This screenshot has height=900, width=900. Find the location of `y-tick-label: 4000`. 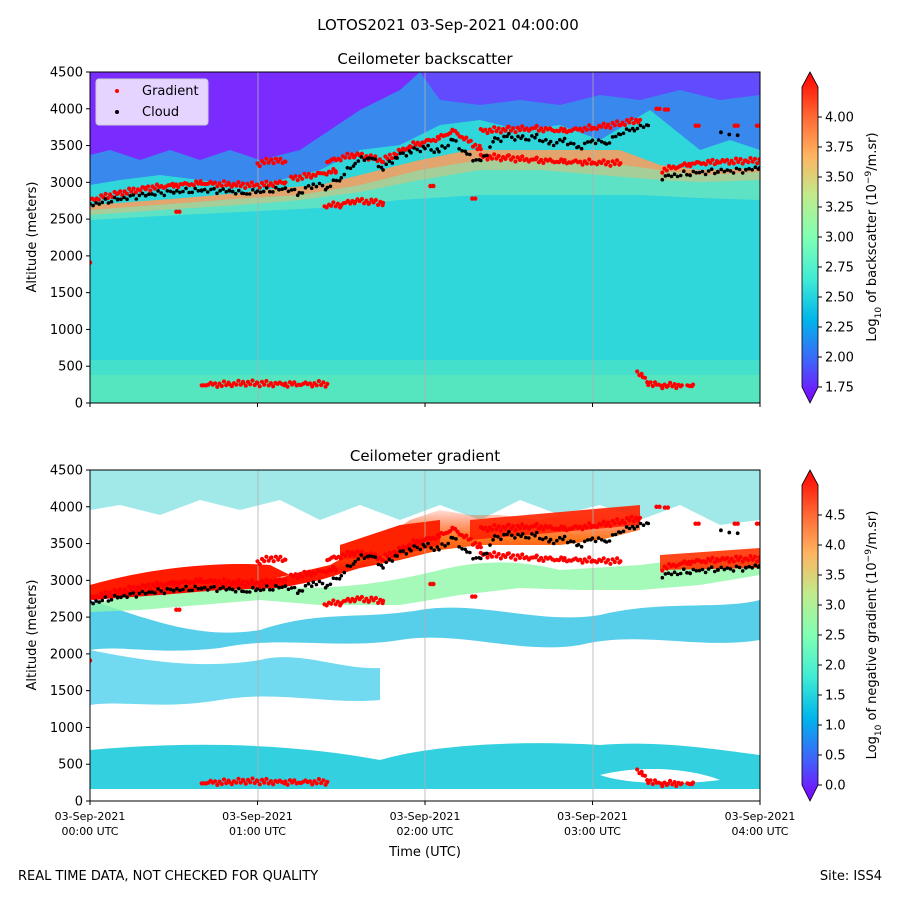

y-tick-label: 4000 is located at coordinates (66, 109).